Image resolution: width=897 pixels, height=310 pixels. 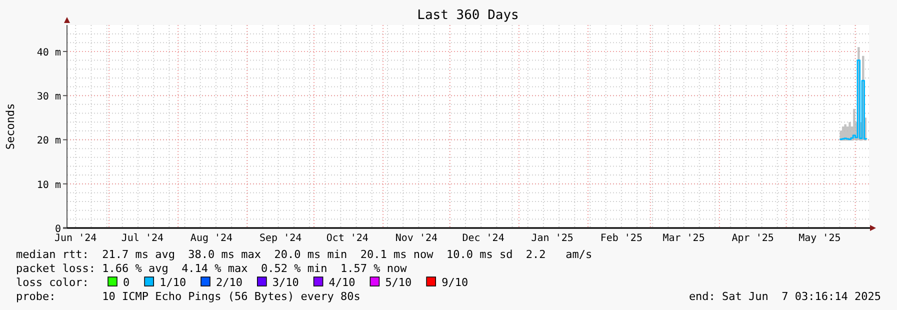 What do you see at coordinates (347, 238) in the screenshot?
I see `x-tick-label: Oct '24` at bounding box center [347, 238].